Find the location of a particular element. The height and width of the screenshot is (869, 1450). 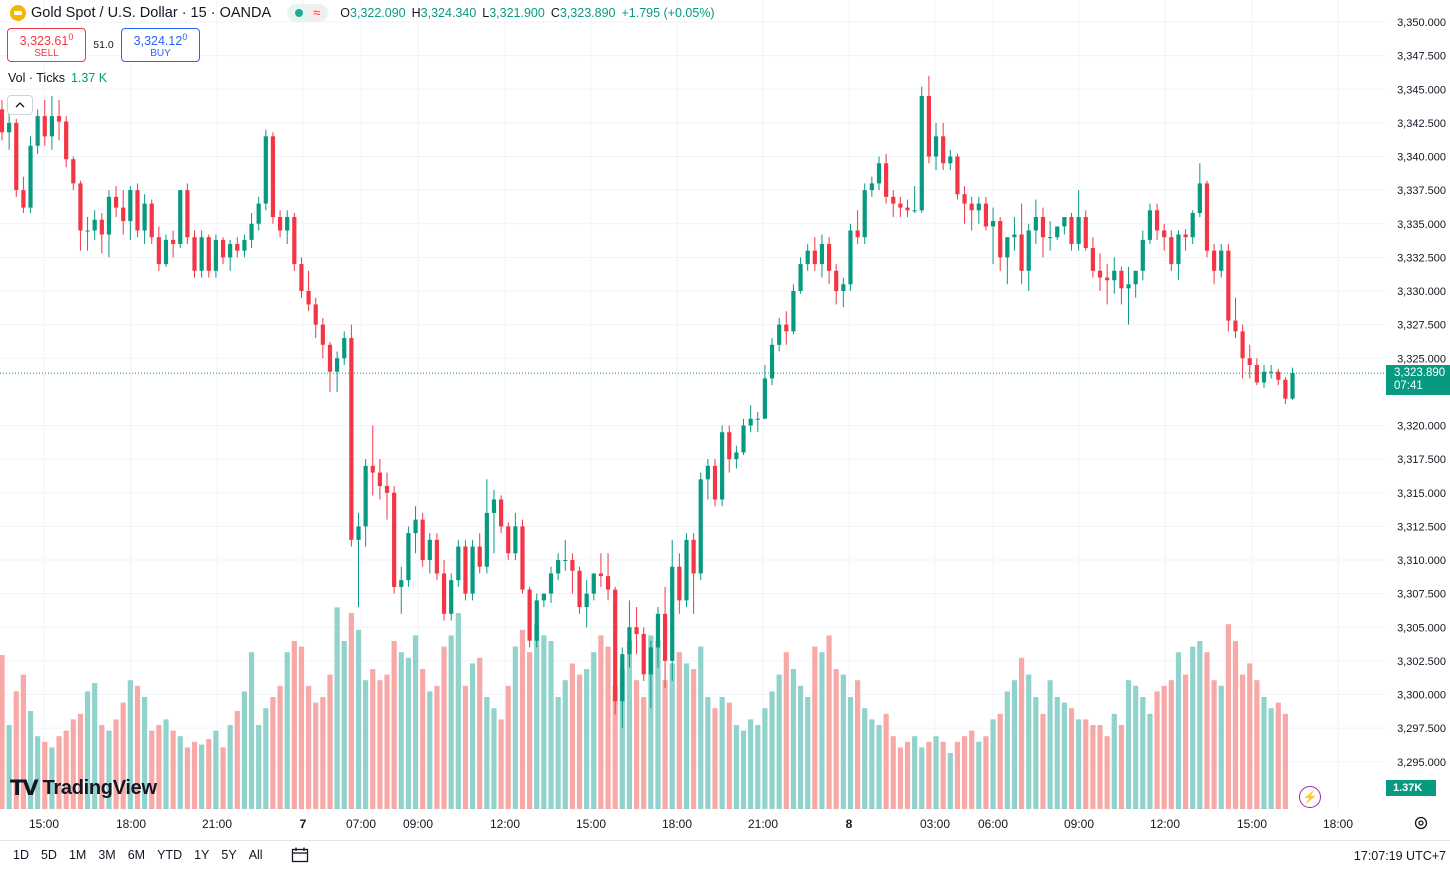

range-button-5y: 5Y is located at coordinates (229, 855).